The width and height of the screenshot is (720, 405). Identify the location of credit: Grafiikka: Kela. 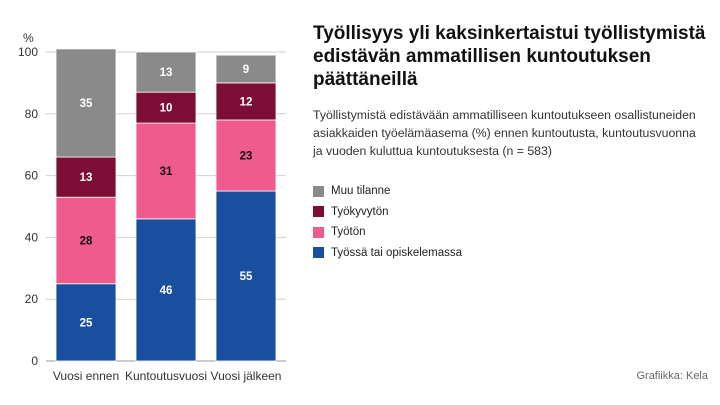
(672, 376).